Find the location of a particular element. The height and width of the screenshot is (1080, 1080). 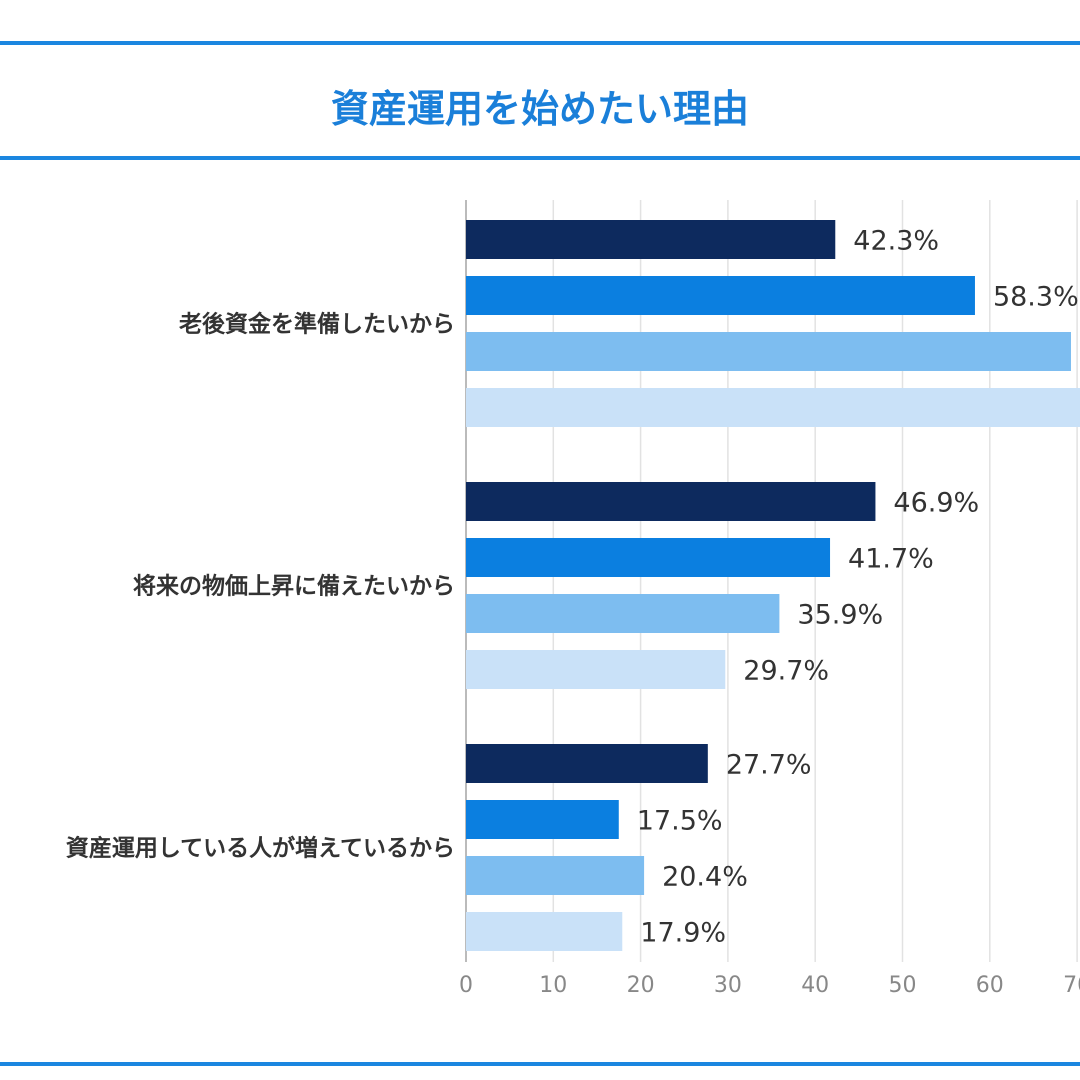

x-tick-label: 60 is located at coordinates (990, 985).